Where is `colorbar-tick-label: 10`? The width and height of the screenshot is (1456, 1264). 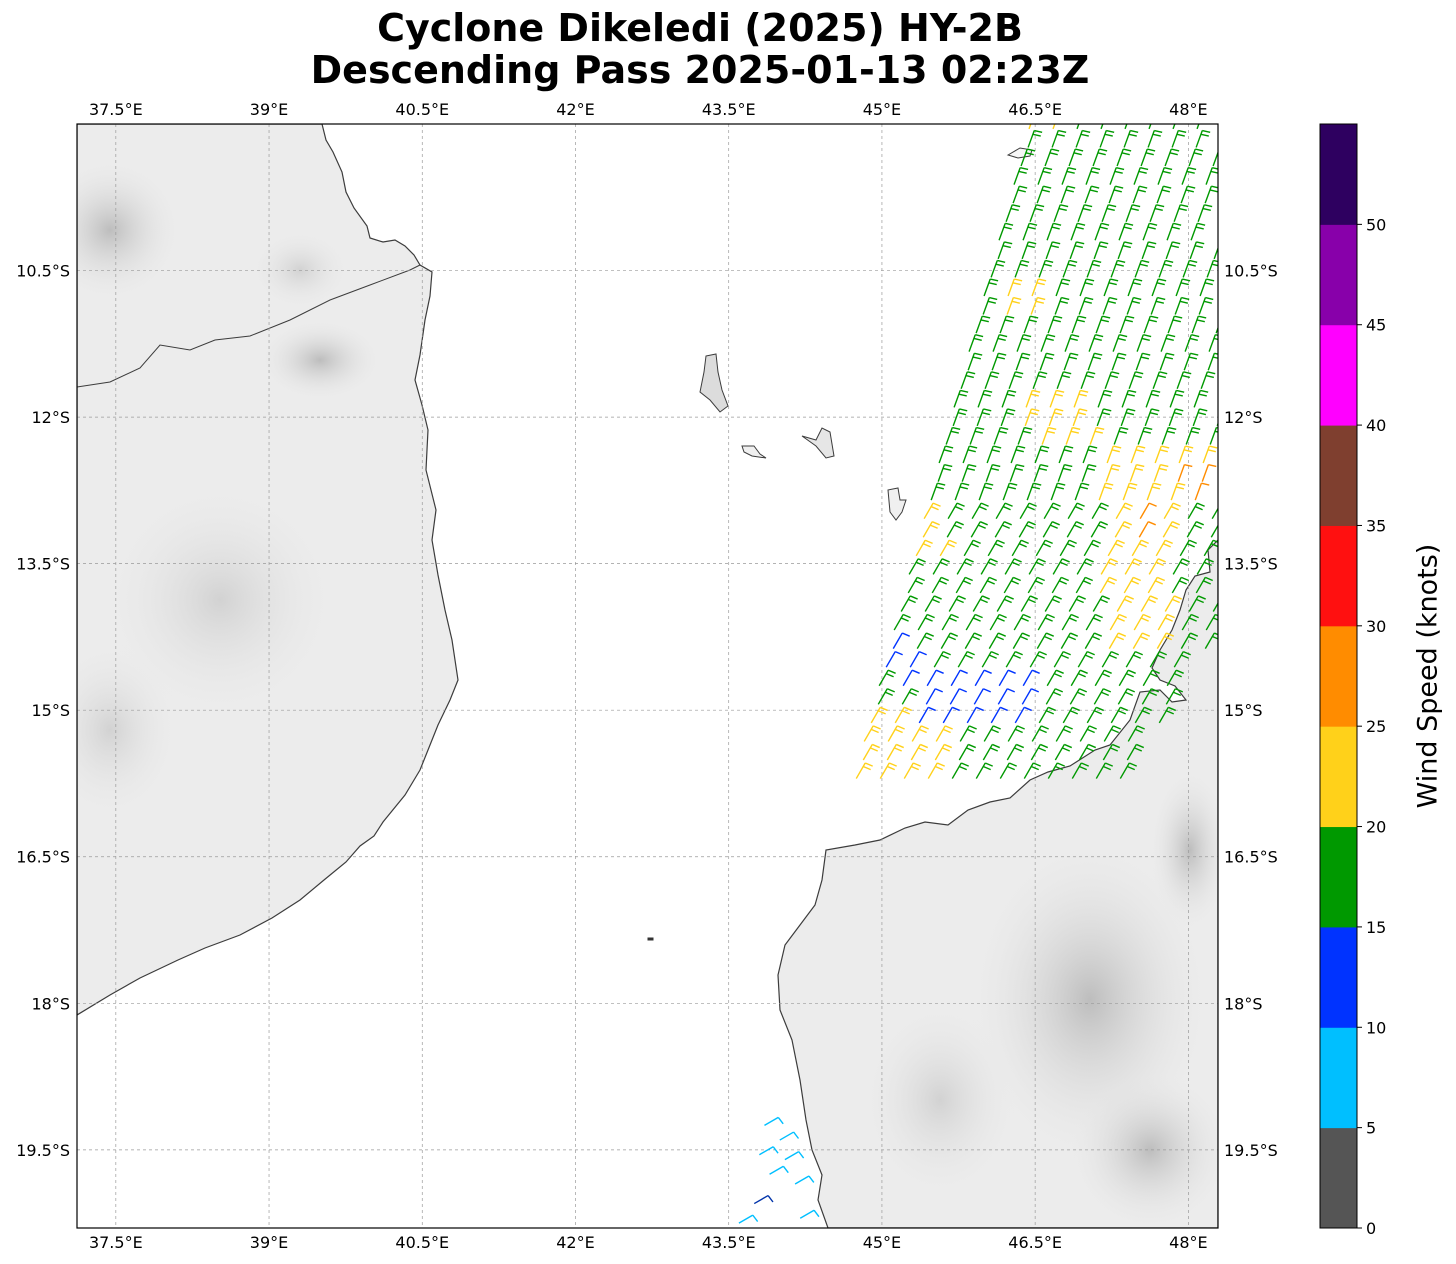
colorbar-tick-label: 10 is located at coordinates (1376, 1027).